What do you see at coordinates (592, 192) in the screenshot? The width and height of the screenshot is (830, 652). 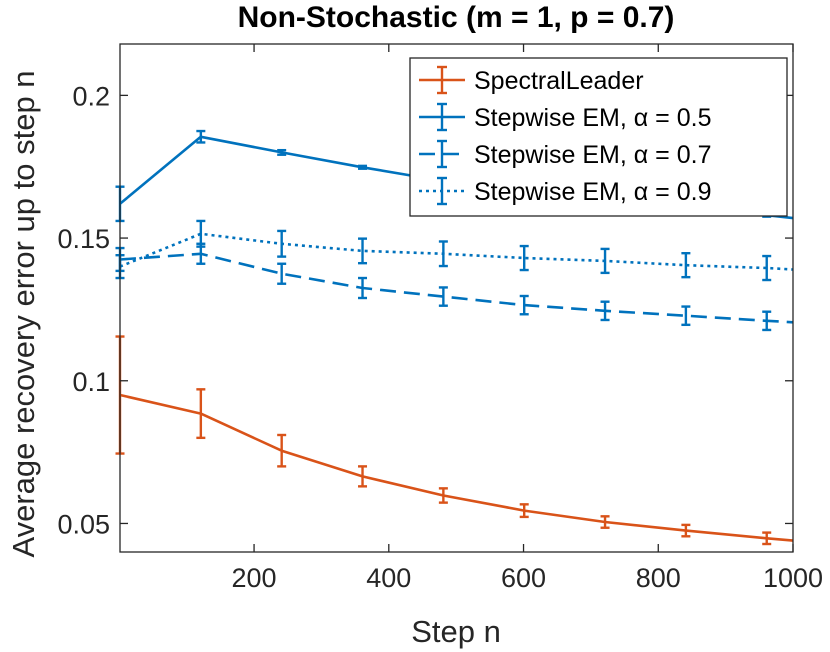 I see `legend-label: Stepwise EM, α = 0.9` at bounding box center [592, 192].